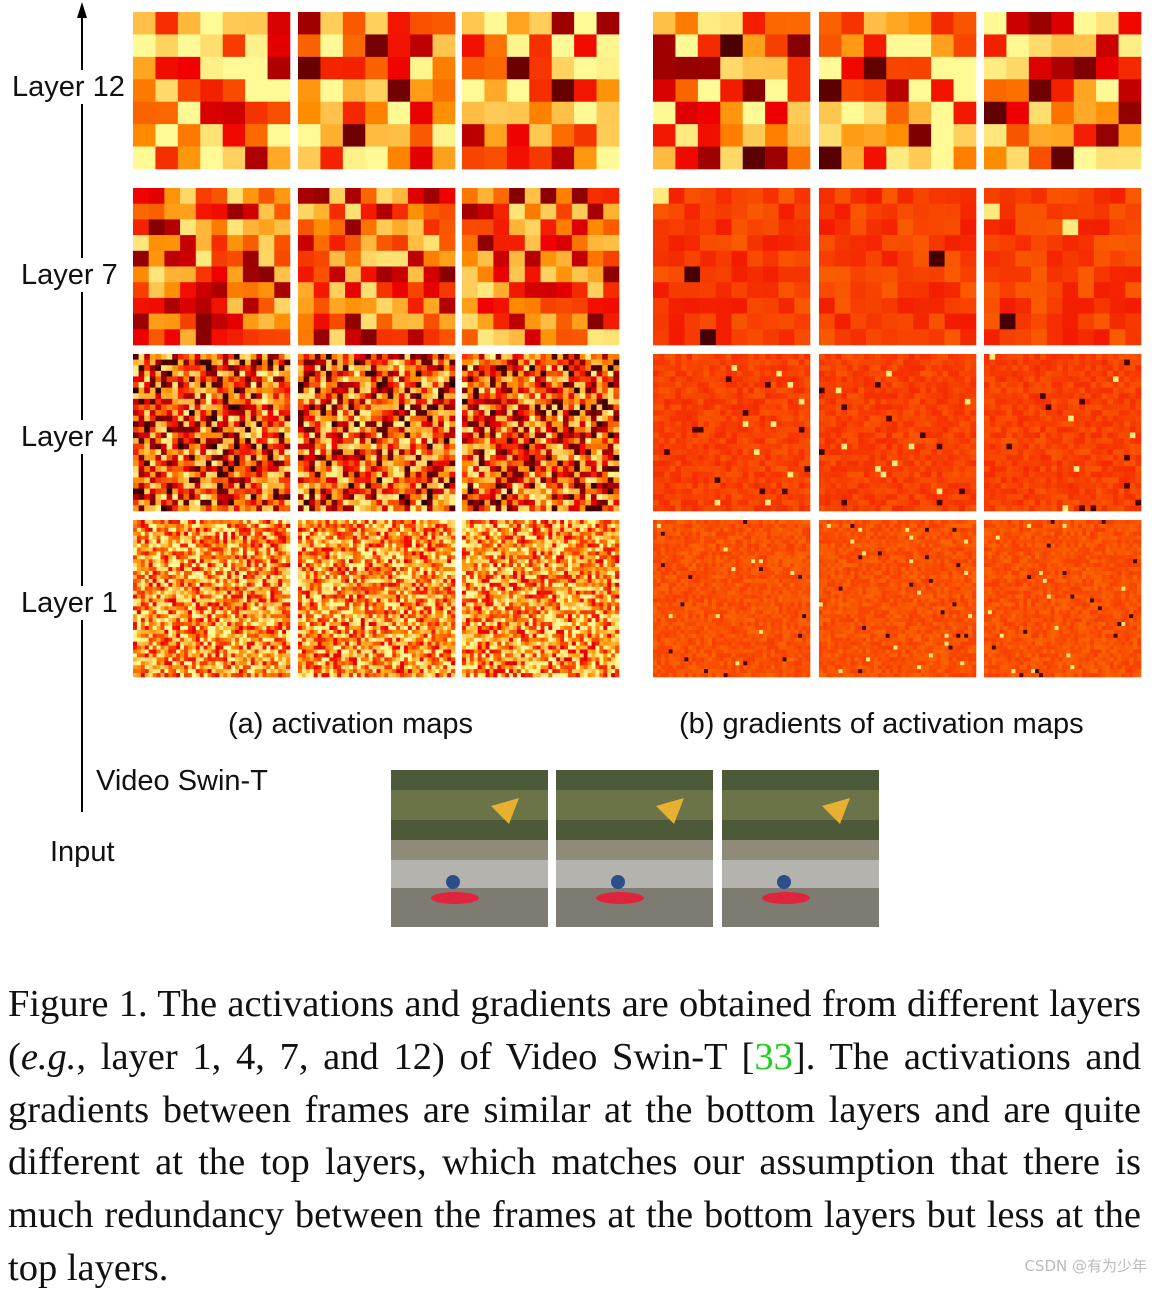 This screenshot has height=1295, width=1161. What do you see at coordinates (881, 724) in the screenshot?
I see `panel-b-caption: (b) gradients of activation maps` at bounding box center [881, 724].